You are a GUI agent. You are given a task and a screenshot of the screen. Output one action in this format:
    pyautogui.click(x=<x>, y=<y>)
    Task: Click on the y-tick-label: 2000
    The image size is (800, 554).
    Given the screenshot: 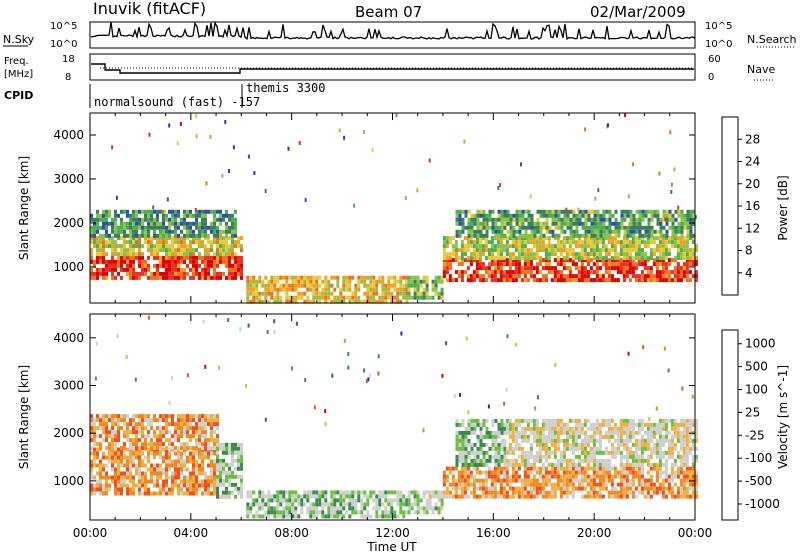 What is the action you would take?
    pyautogui.click(x=68, y=223)
    